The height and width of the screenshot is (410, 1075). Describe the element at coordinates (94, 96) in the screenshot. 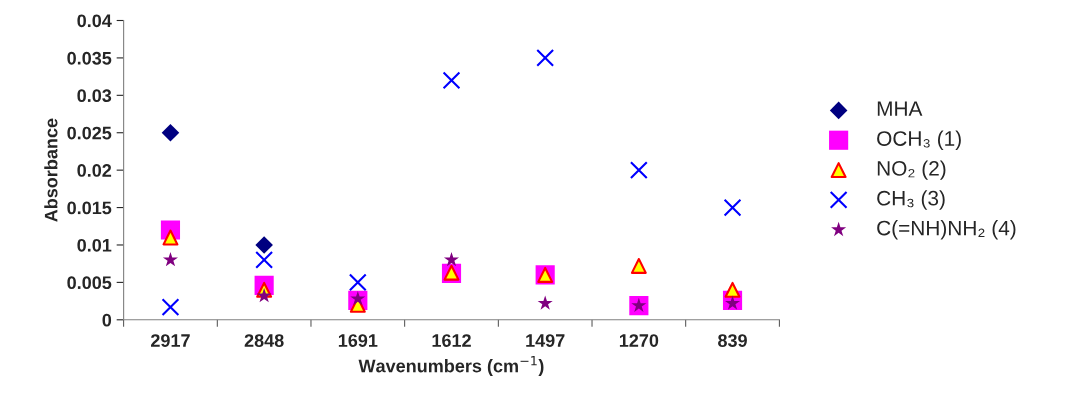

I see `y-tick-label: 0.03` at that location.